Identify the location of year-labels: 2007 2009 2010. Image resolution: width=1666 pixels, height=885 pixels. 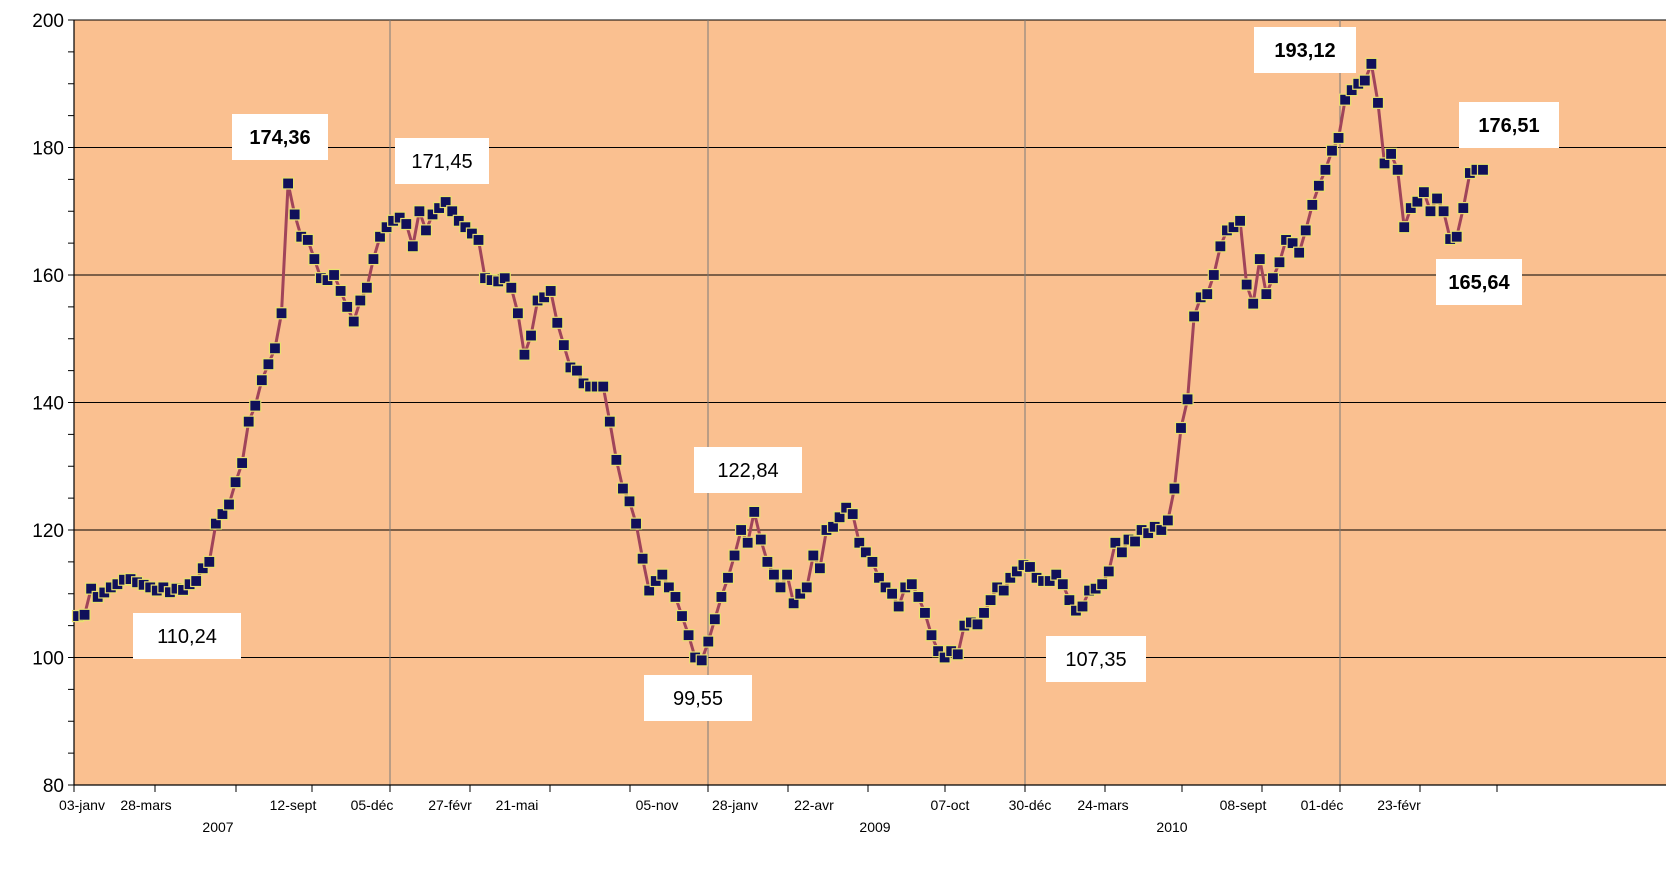
(694, 827).